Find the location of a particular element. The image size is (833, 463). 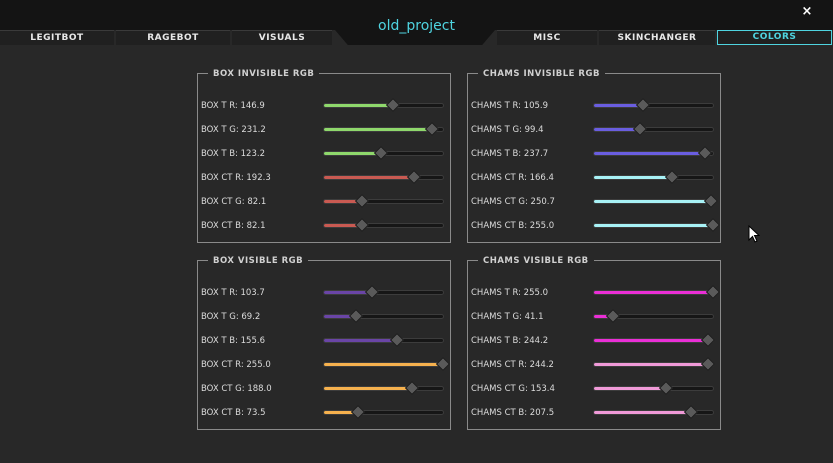

slider-label: BOX T B: 155.6 is located at coordinates (233, 341).